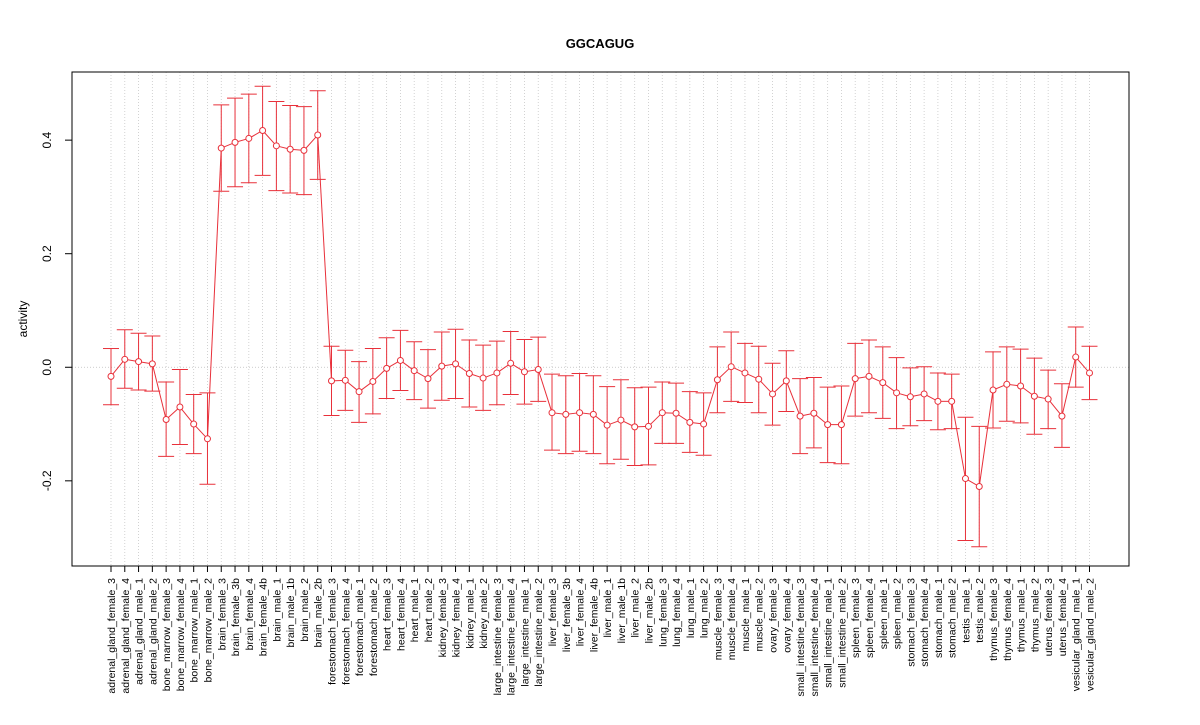 The image size is (1200, 725). What do you see at coordinates (953, 618) in the screenshot?
I see `x-tick-label: stomach_male_2` at bounding box center [953, 618].